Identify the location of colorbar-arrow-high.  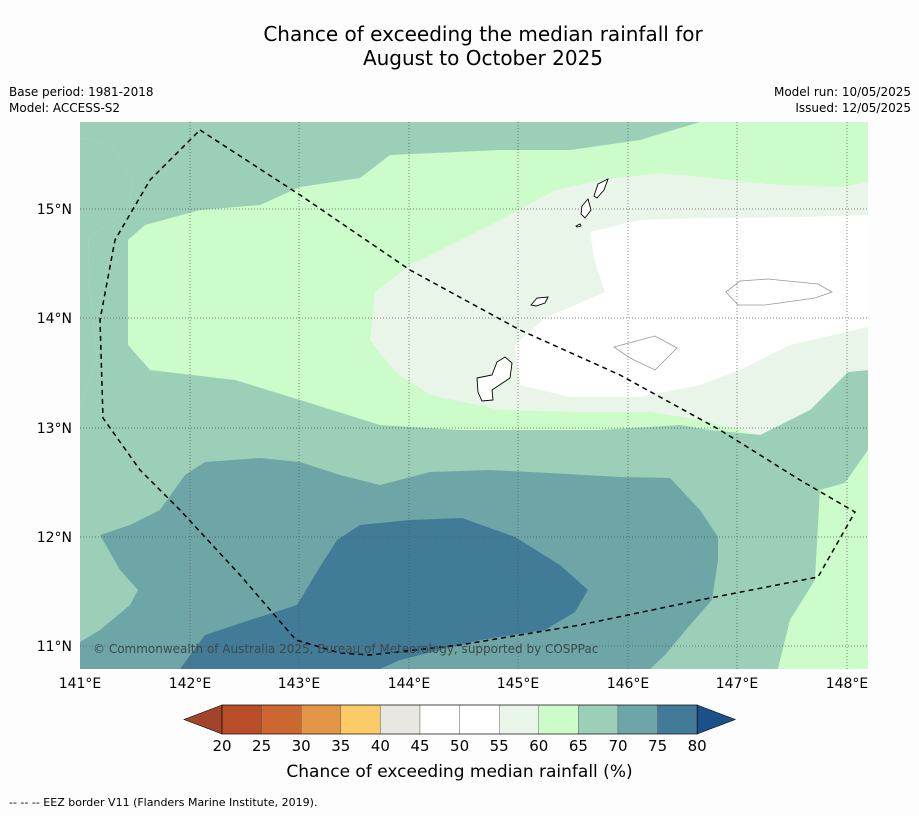
(716, 719).